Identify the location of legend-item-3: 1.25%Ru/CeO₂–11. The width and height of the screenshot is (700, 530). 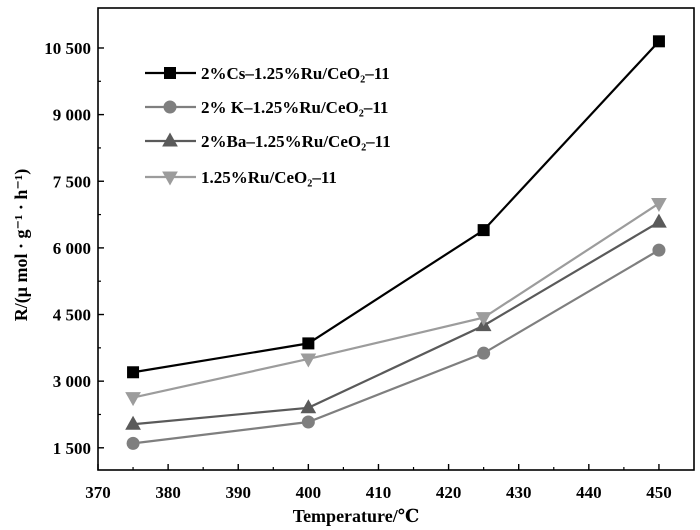
(241, 177).